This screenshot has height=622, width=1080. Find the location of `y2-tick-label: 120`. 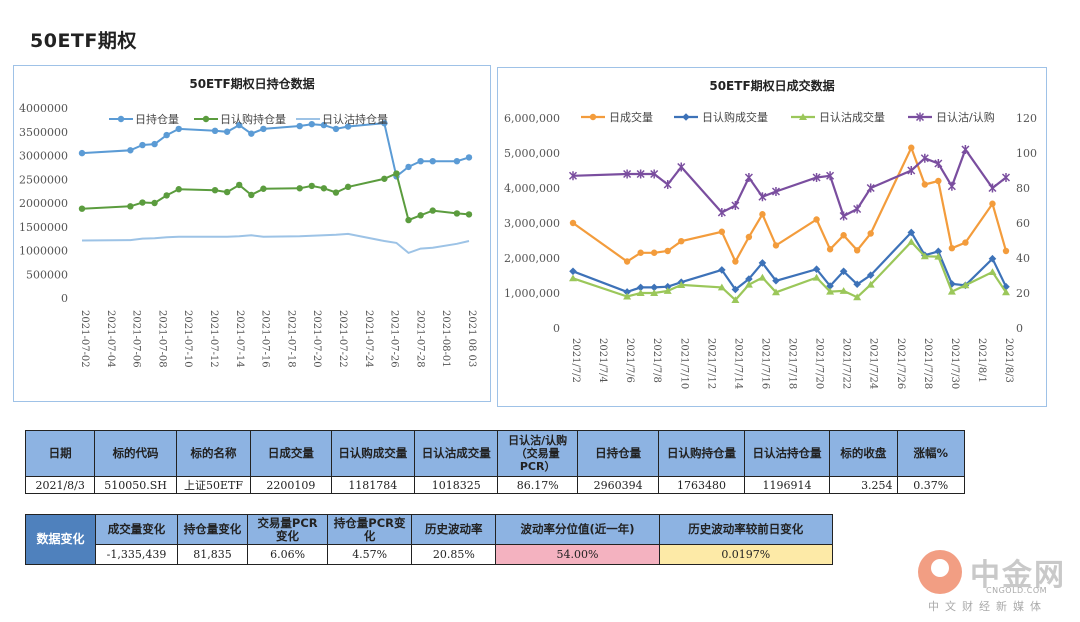

y2-tick-label: 120 is located at coordinates (1026, 118).